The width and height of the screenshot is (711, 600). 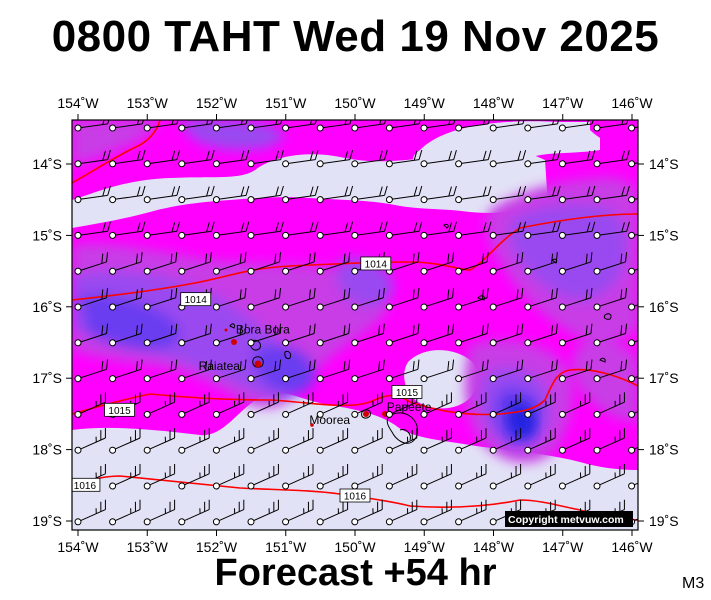 I want to click on isobar-label: 1014, so click(x=196, y=299).